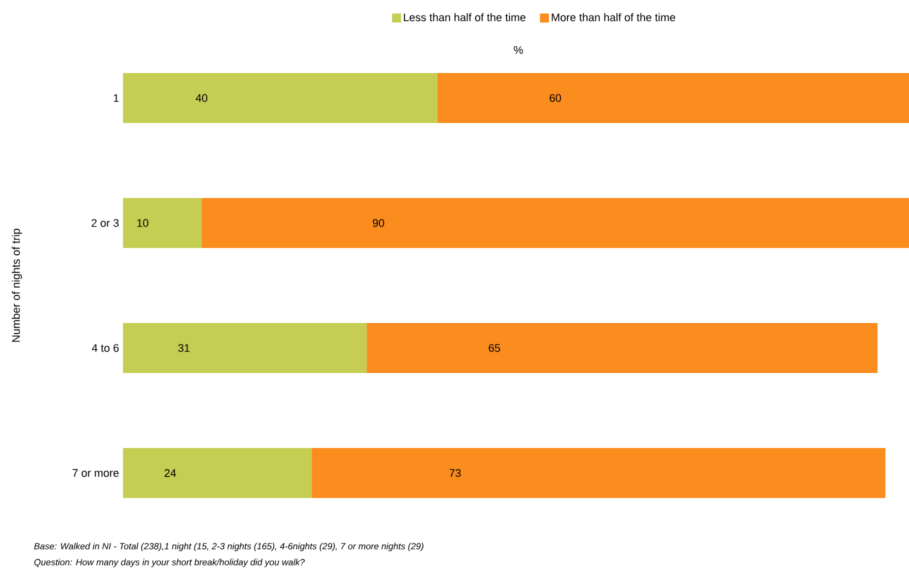 This screenshot has height=571, width=909. I want to click on data-label: 65, so click(494, 348).